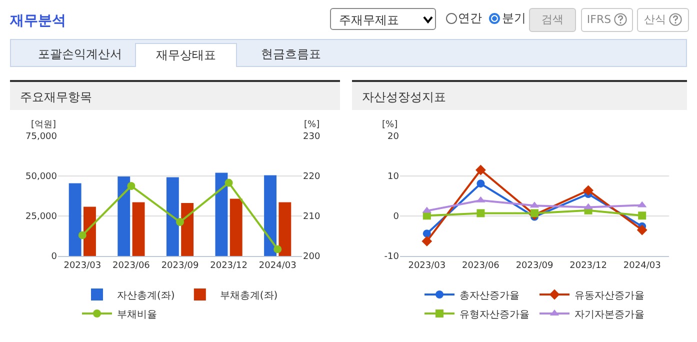 The width and height of the screenshot is (697, 342). Describe the element at coordinates (655, 19) in the screenshot. I see `text: 산식` at that location.